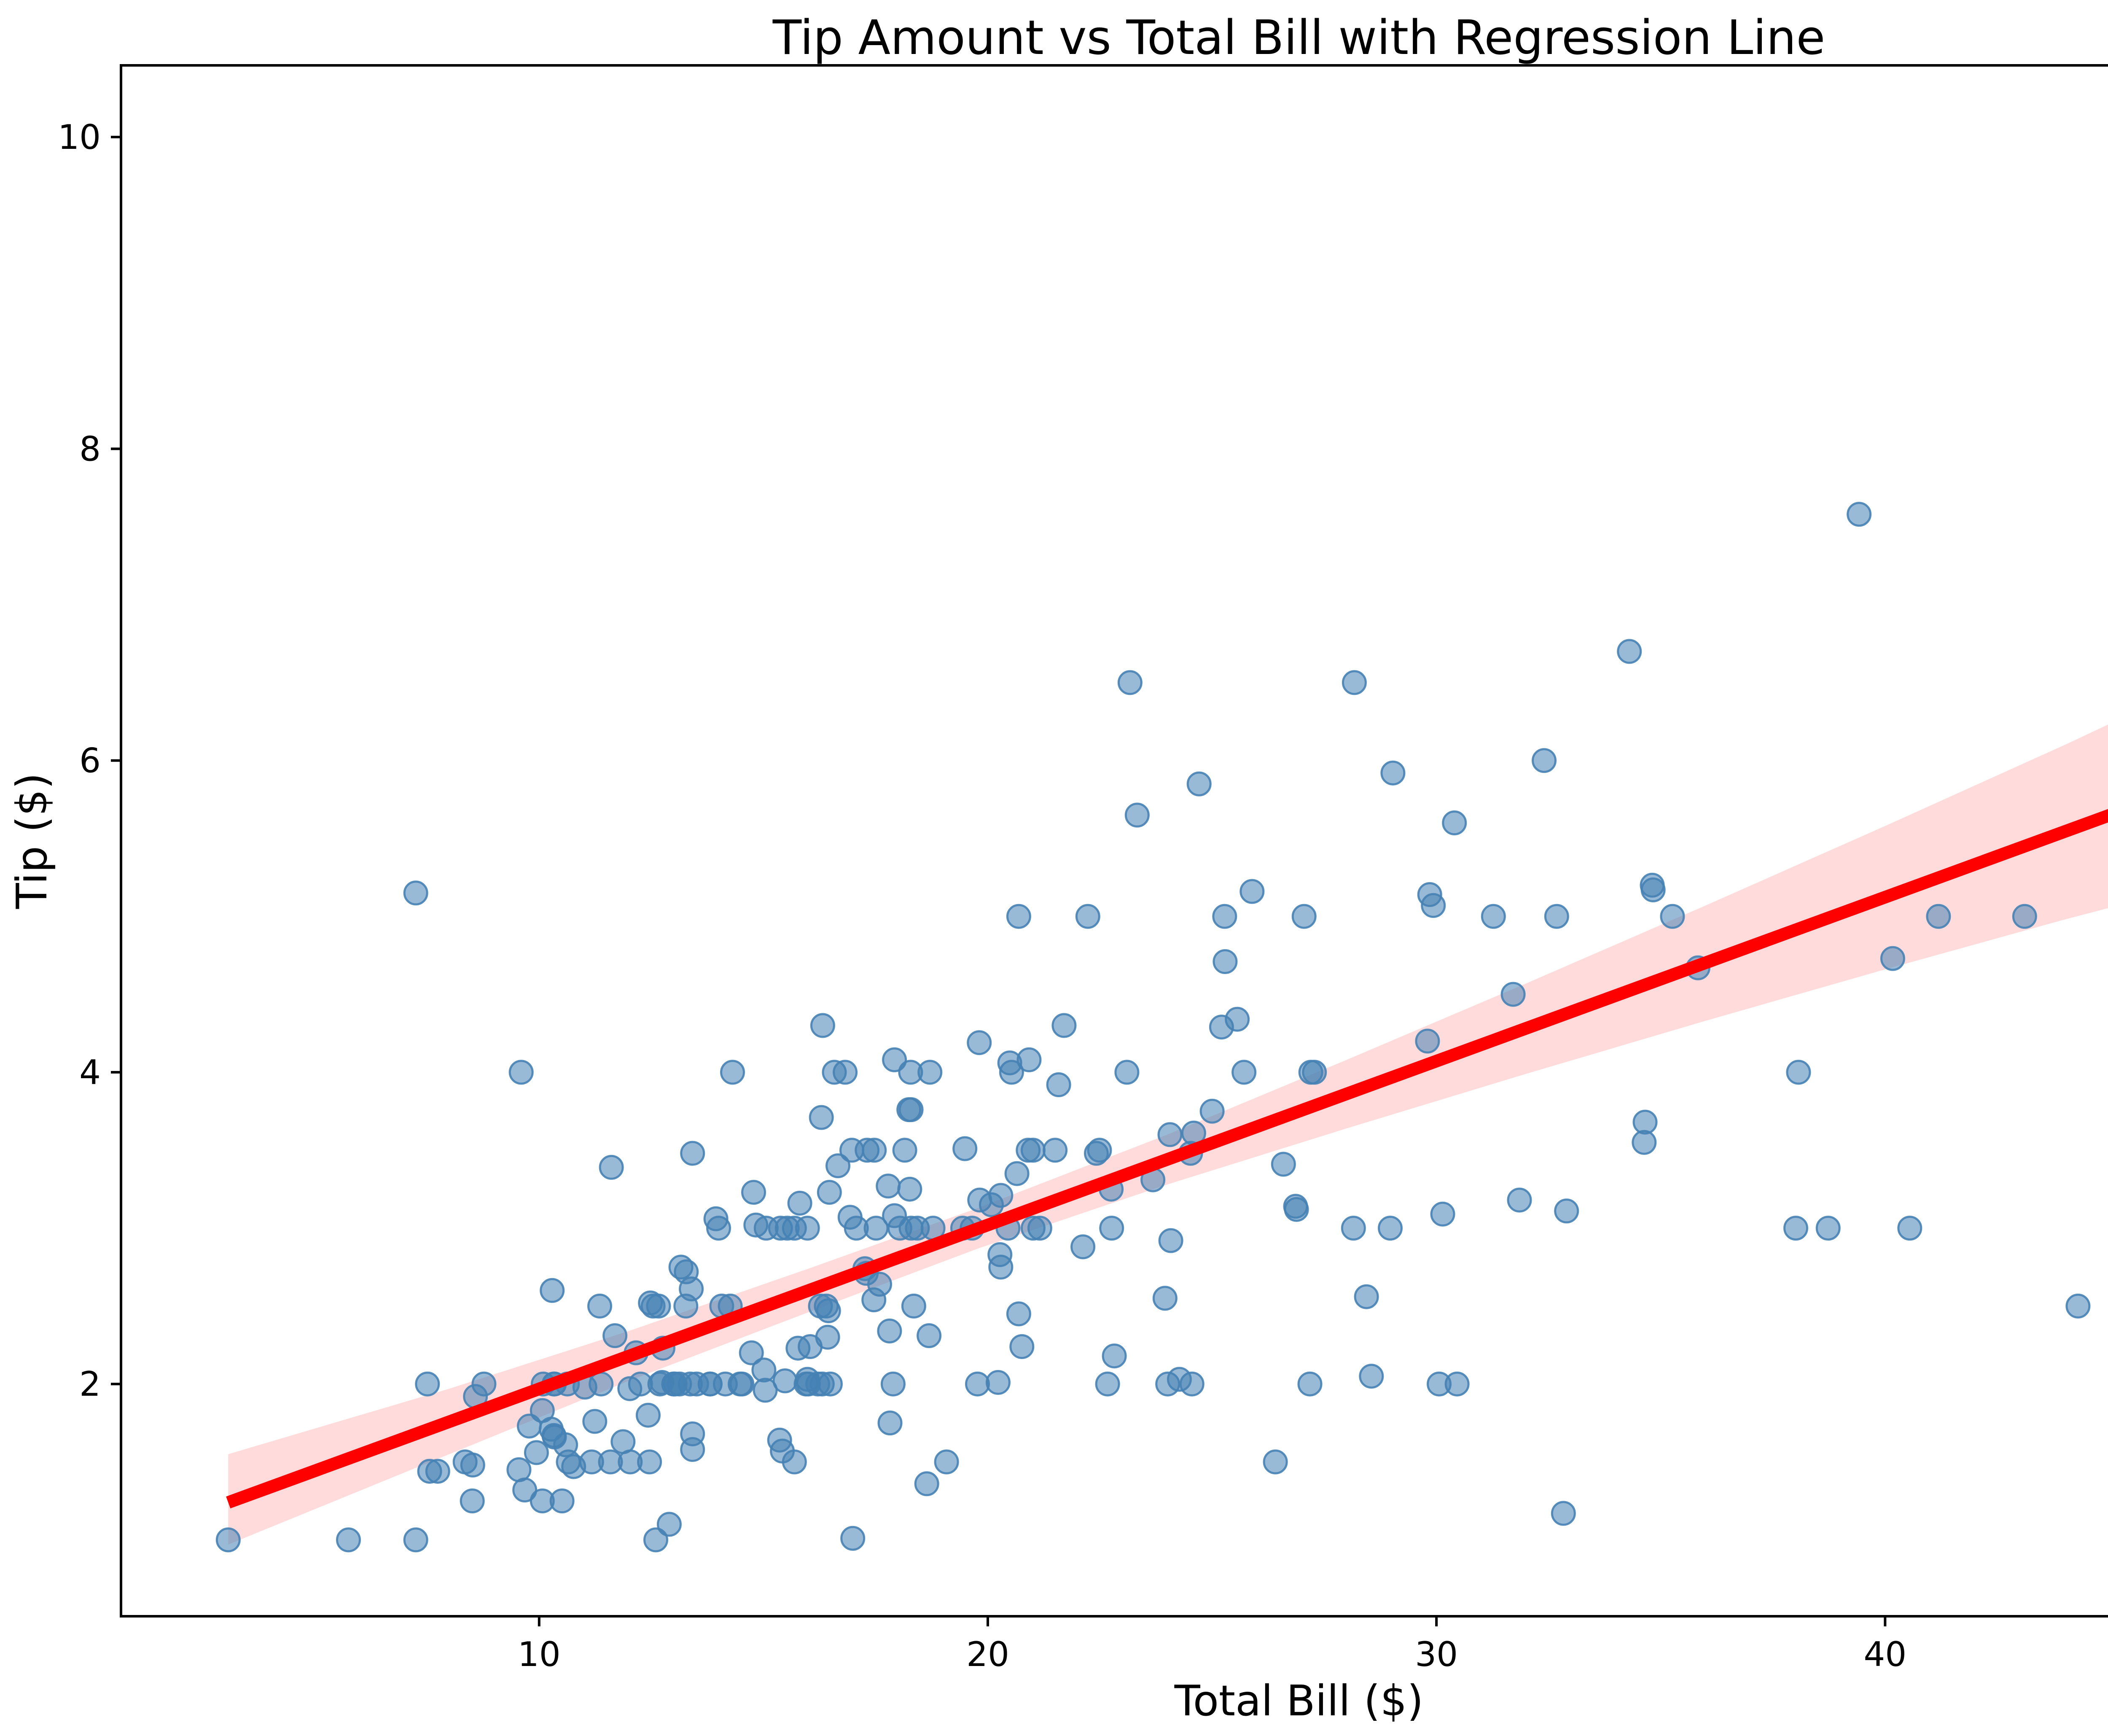  I want to click on y-tick-label: 2, so click(90, 1384).